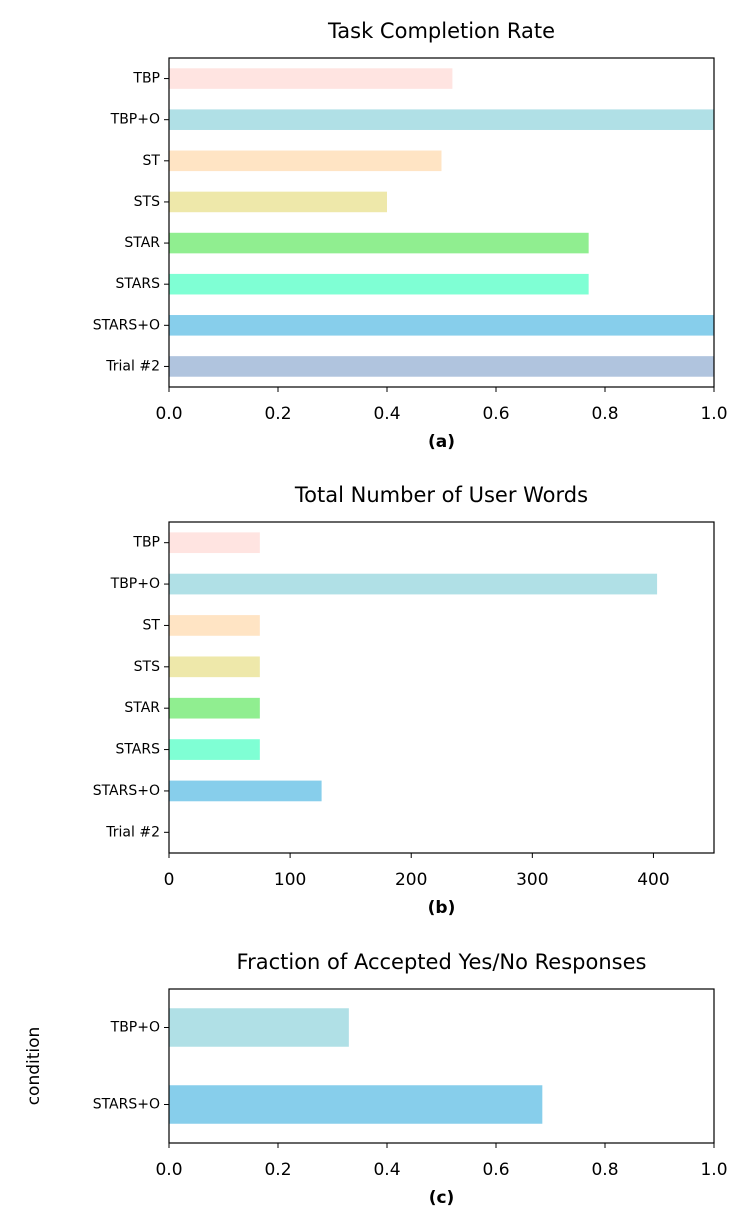 This screenshot has height=1217, width=752. I want to click on x-tick-label: 100, so click(290, 880).